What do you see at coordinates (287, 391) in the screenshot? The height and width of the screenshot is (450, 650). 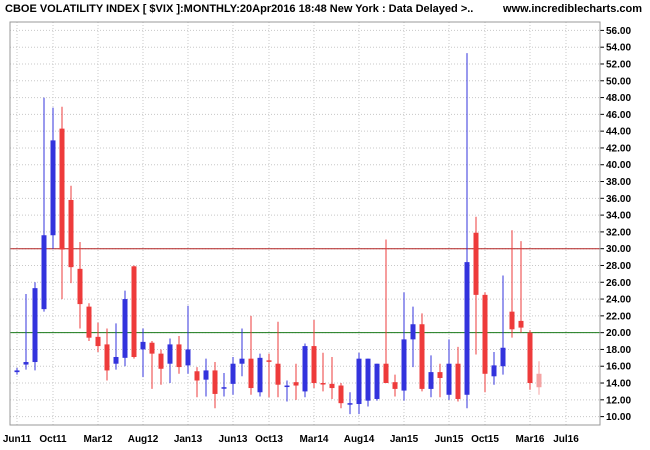 I see `candle-Nov13` at bounding box center [287, 391].